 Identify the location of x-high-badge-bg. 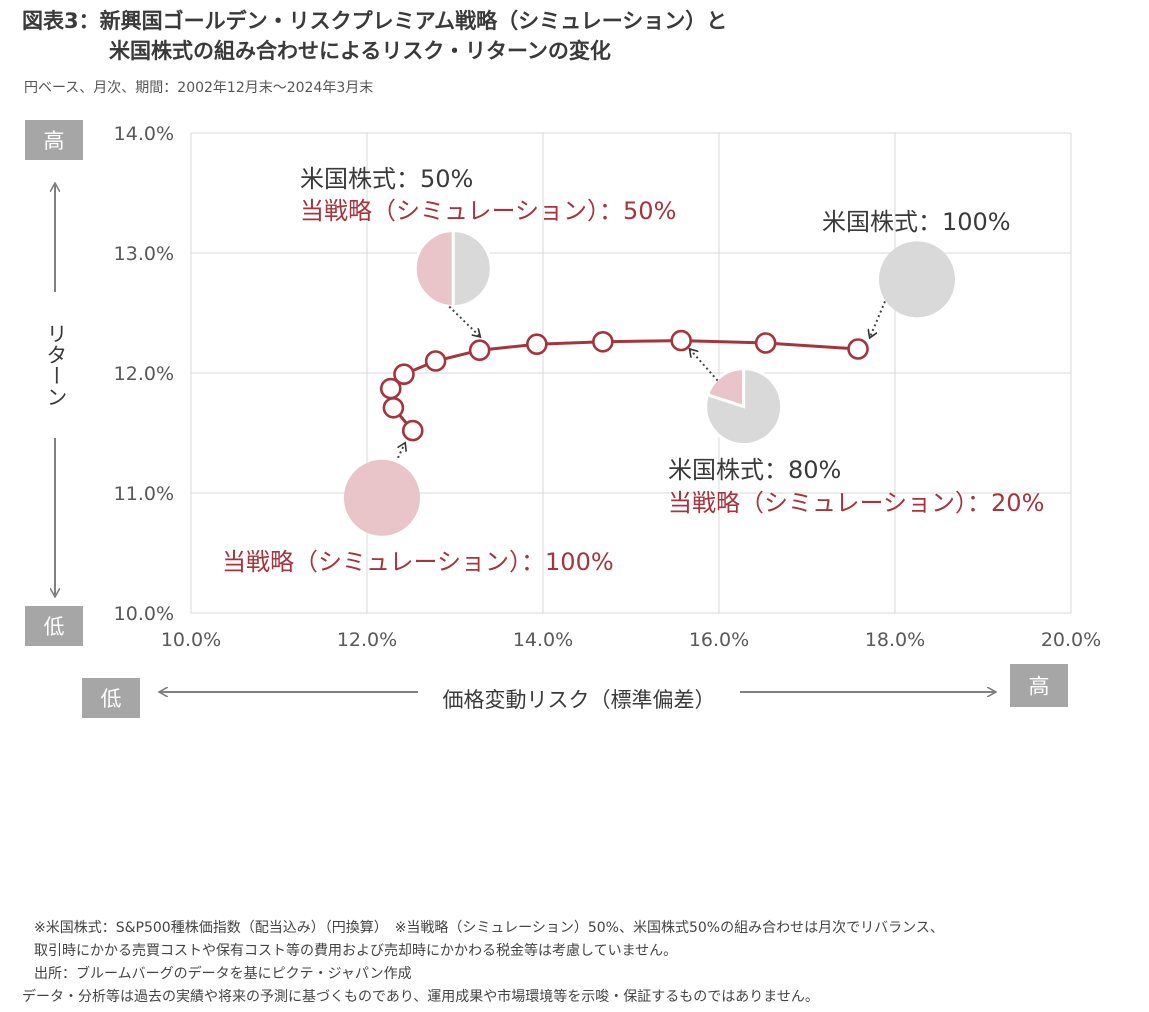
(1039, 685).